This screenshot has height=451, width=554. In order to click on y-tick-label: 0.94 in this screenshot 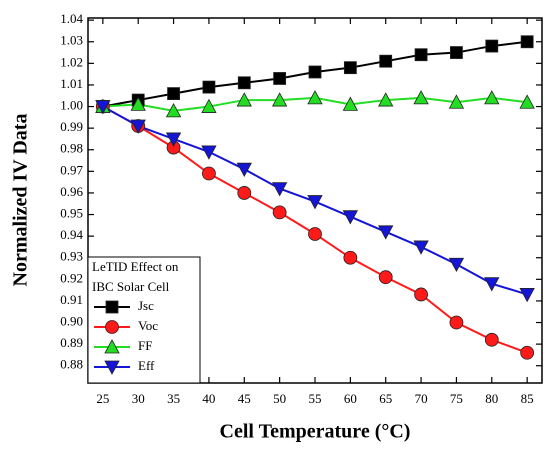, I will do `click(71, 234)`.